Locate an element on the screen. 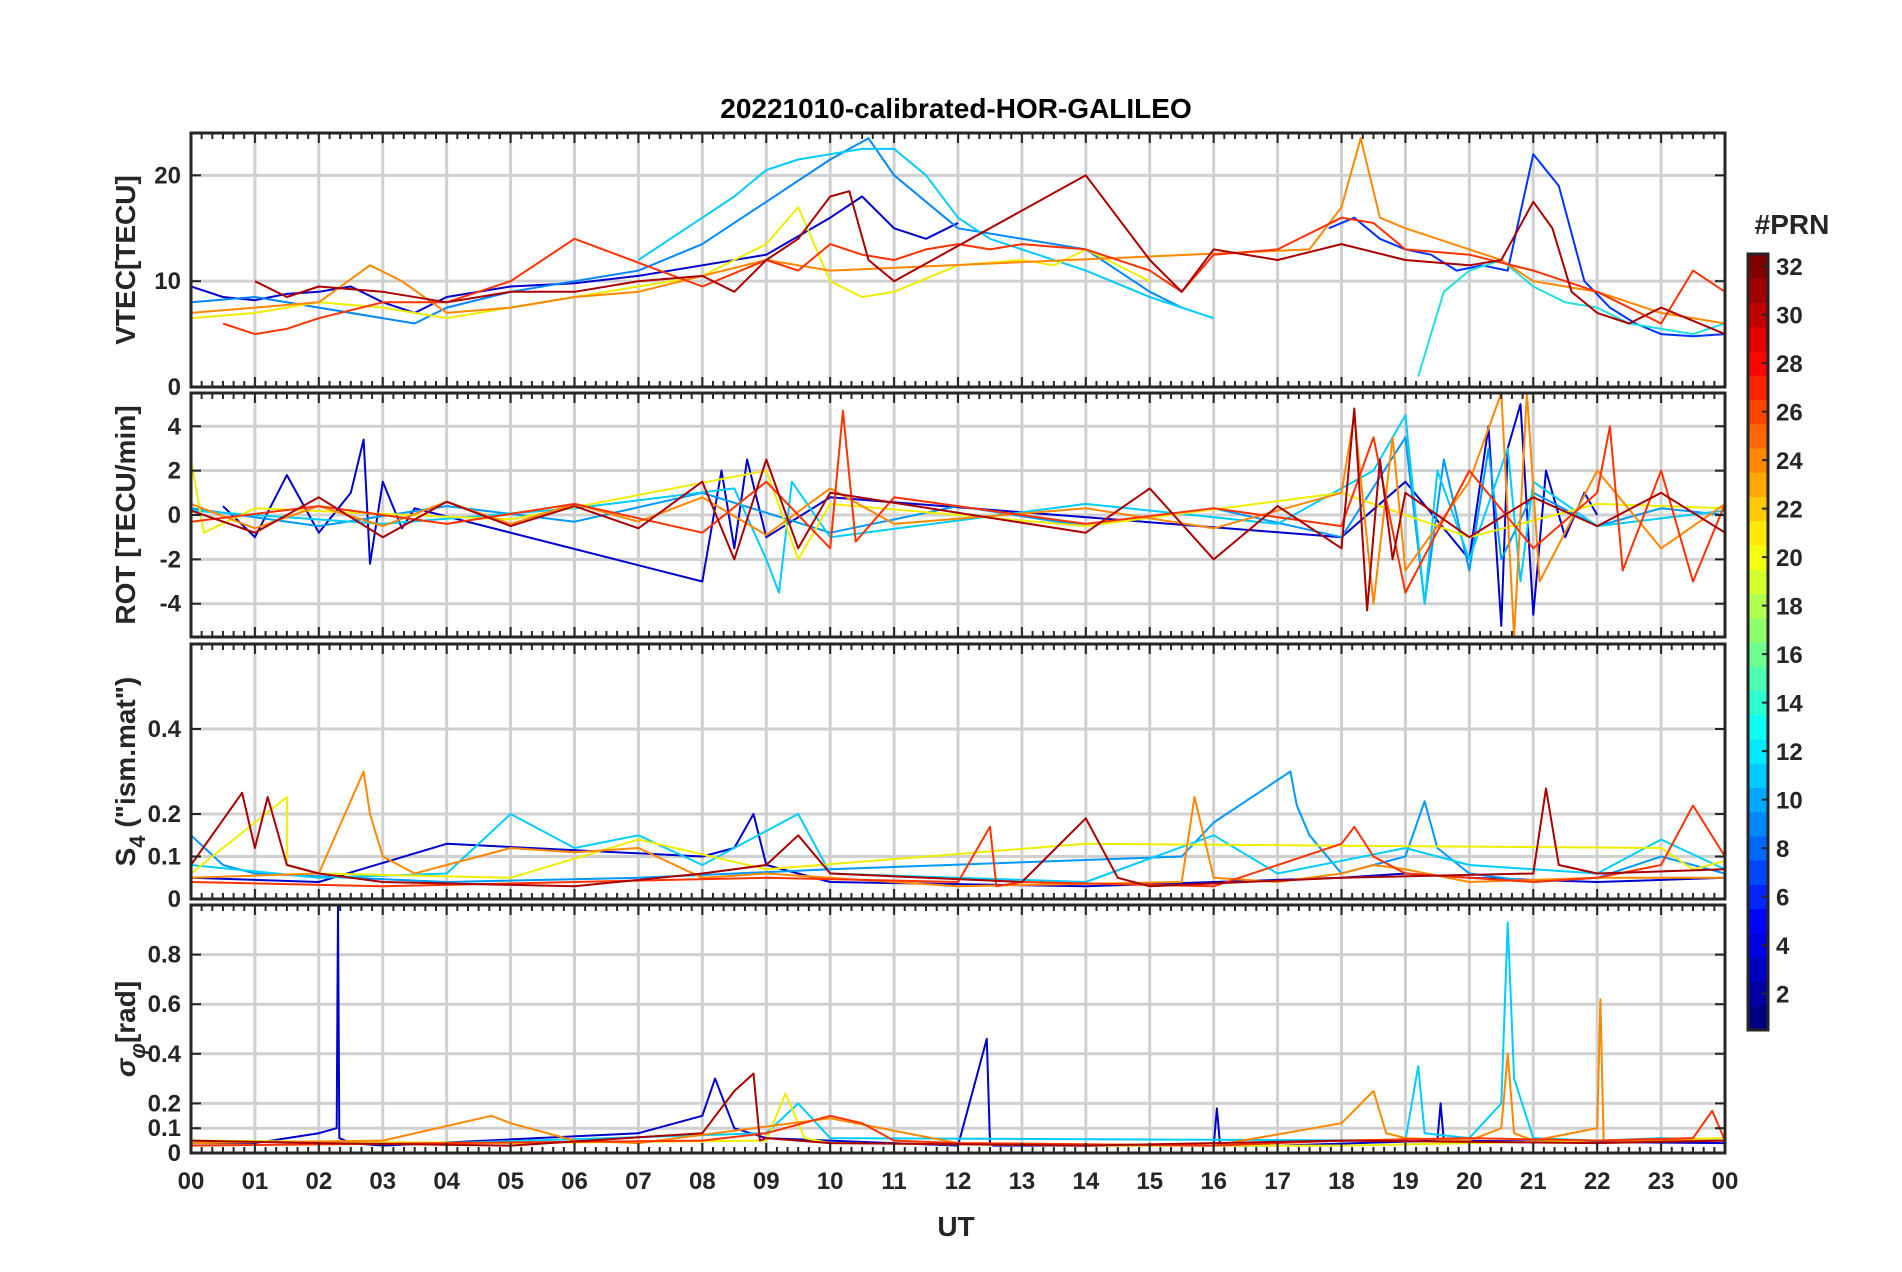 This screenshot has width=1902, height=1272. colorbar-tick-label: 2 is located at coordinates (1782, 995).